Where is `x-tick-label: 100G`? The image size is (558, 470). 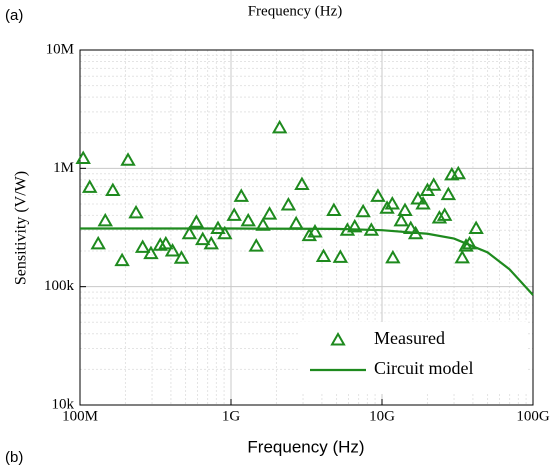
x-tick-label: 100G is located at coordinates (533, 416).